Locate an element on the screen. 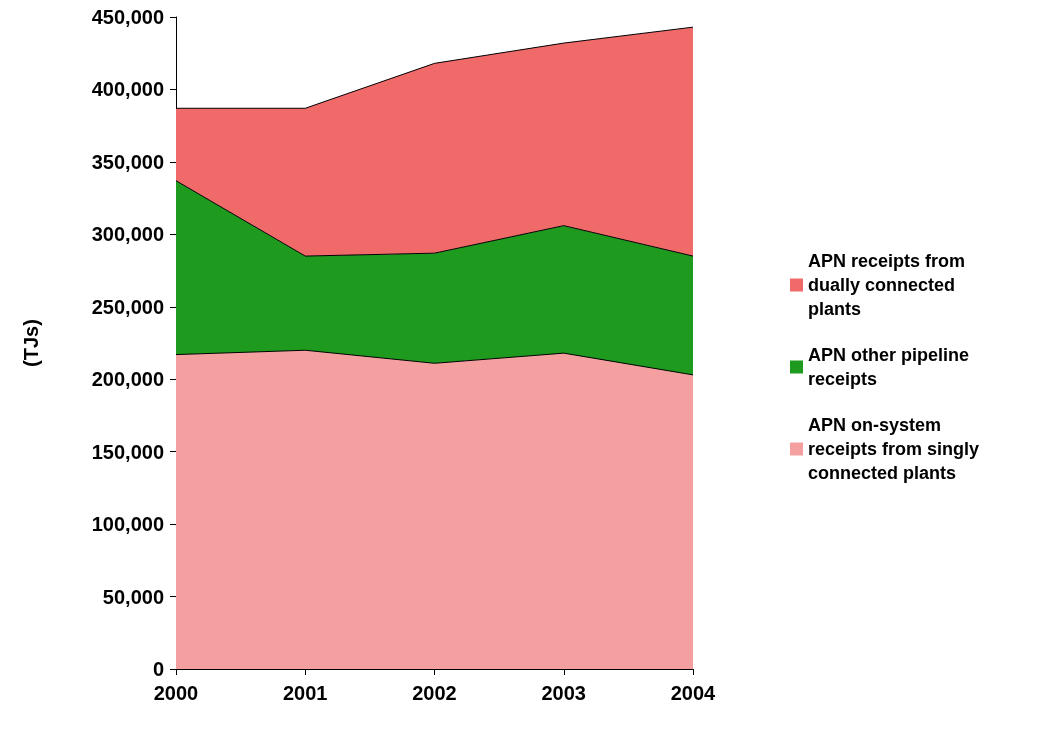 Image resolution: width=1038 pixels, height=734 pixels. x-tick-label: 2001 is located at coordinates (305, 693).